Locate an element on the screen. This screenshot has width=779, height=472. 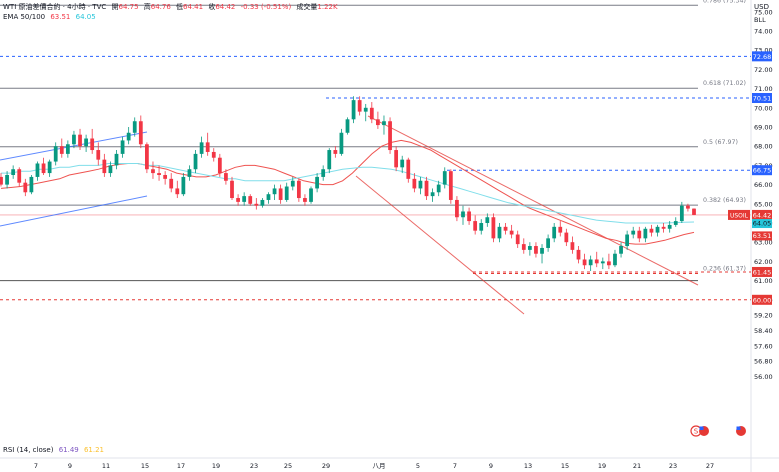
ohlc-open-label: 開 is located at coordinates (115, 7).